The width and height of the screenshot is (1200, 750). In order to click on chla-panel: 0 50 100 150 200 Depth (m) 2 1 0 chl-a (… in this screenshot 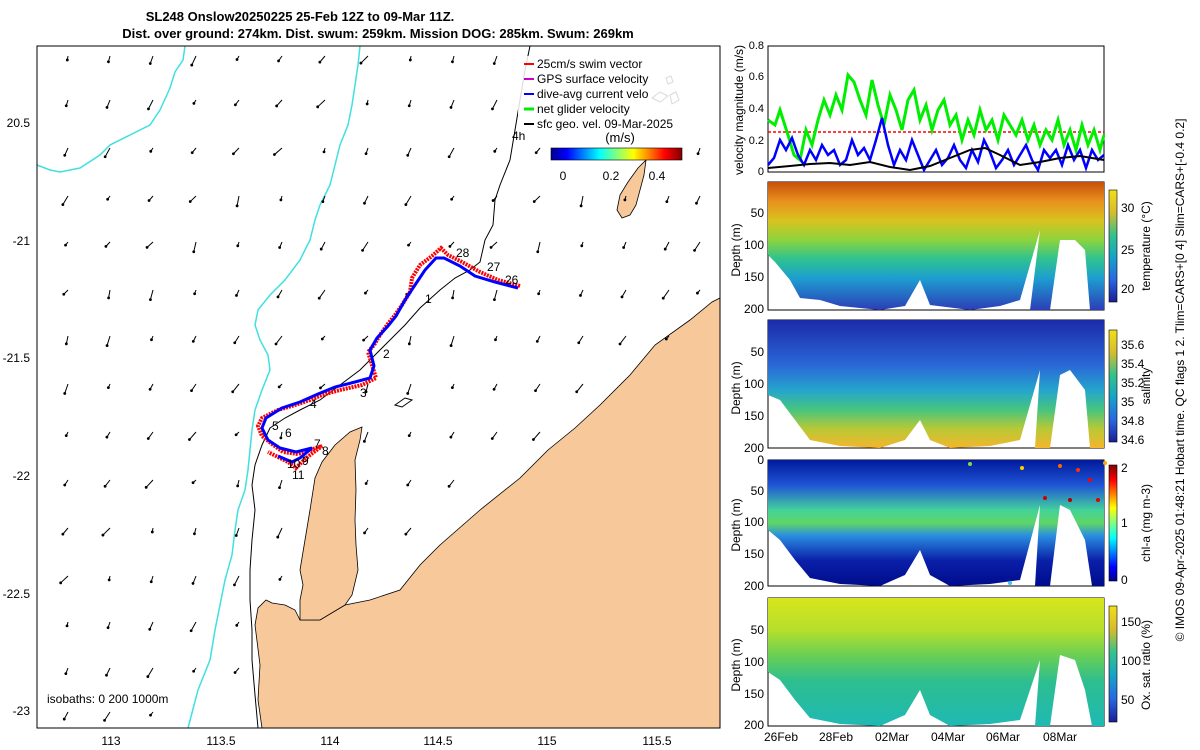, I will do `click(941, 523)`.